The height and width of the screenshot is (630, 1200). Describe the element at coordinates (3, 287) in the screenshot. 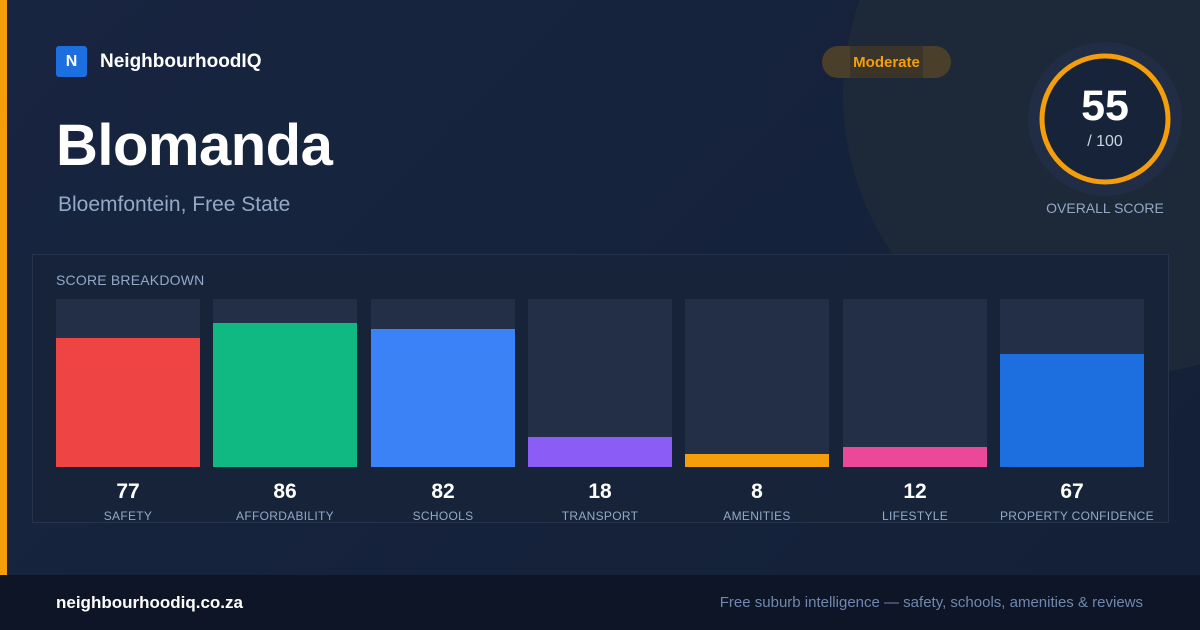

I see `accent-stripe` at that location.